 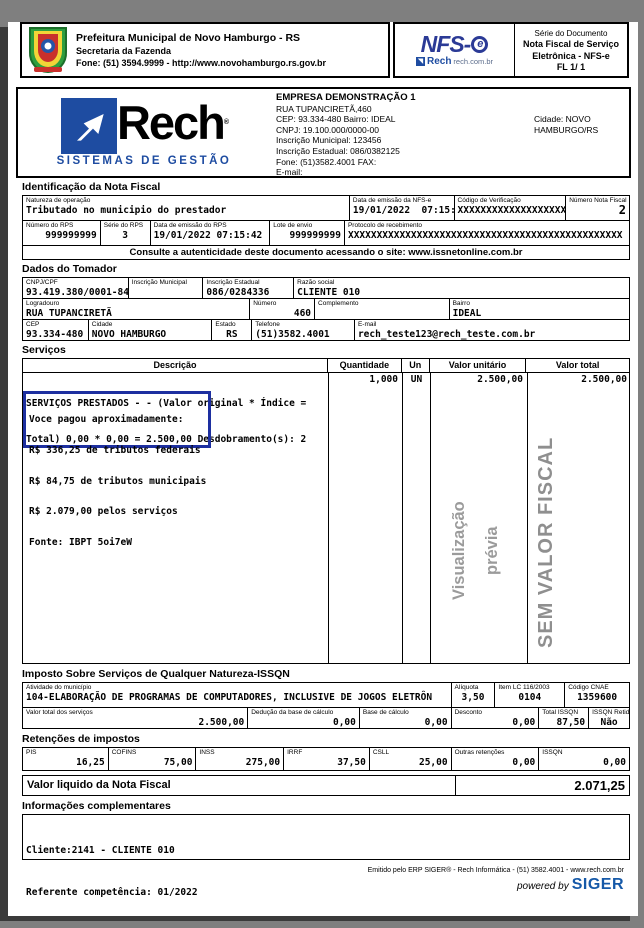 What do you see at coordinates (55, 334) in the screenshot?
I see `field-value: 93.334-480` at bounding box center [55, 334].